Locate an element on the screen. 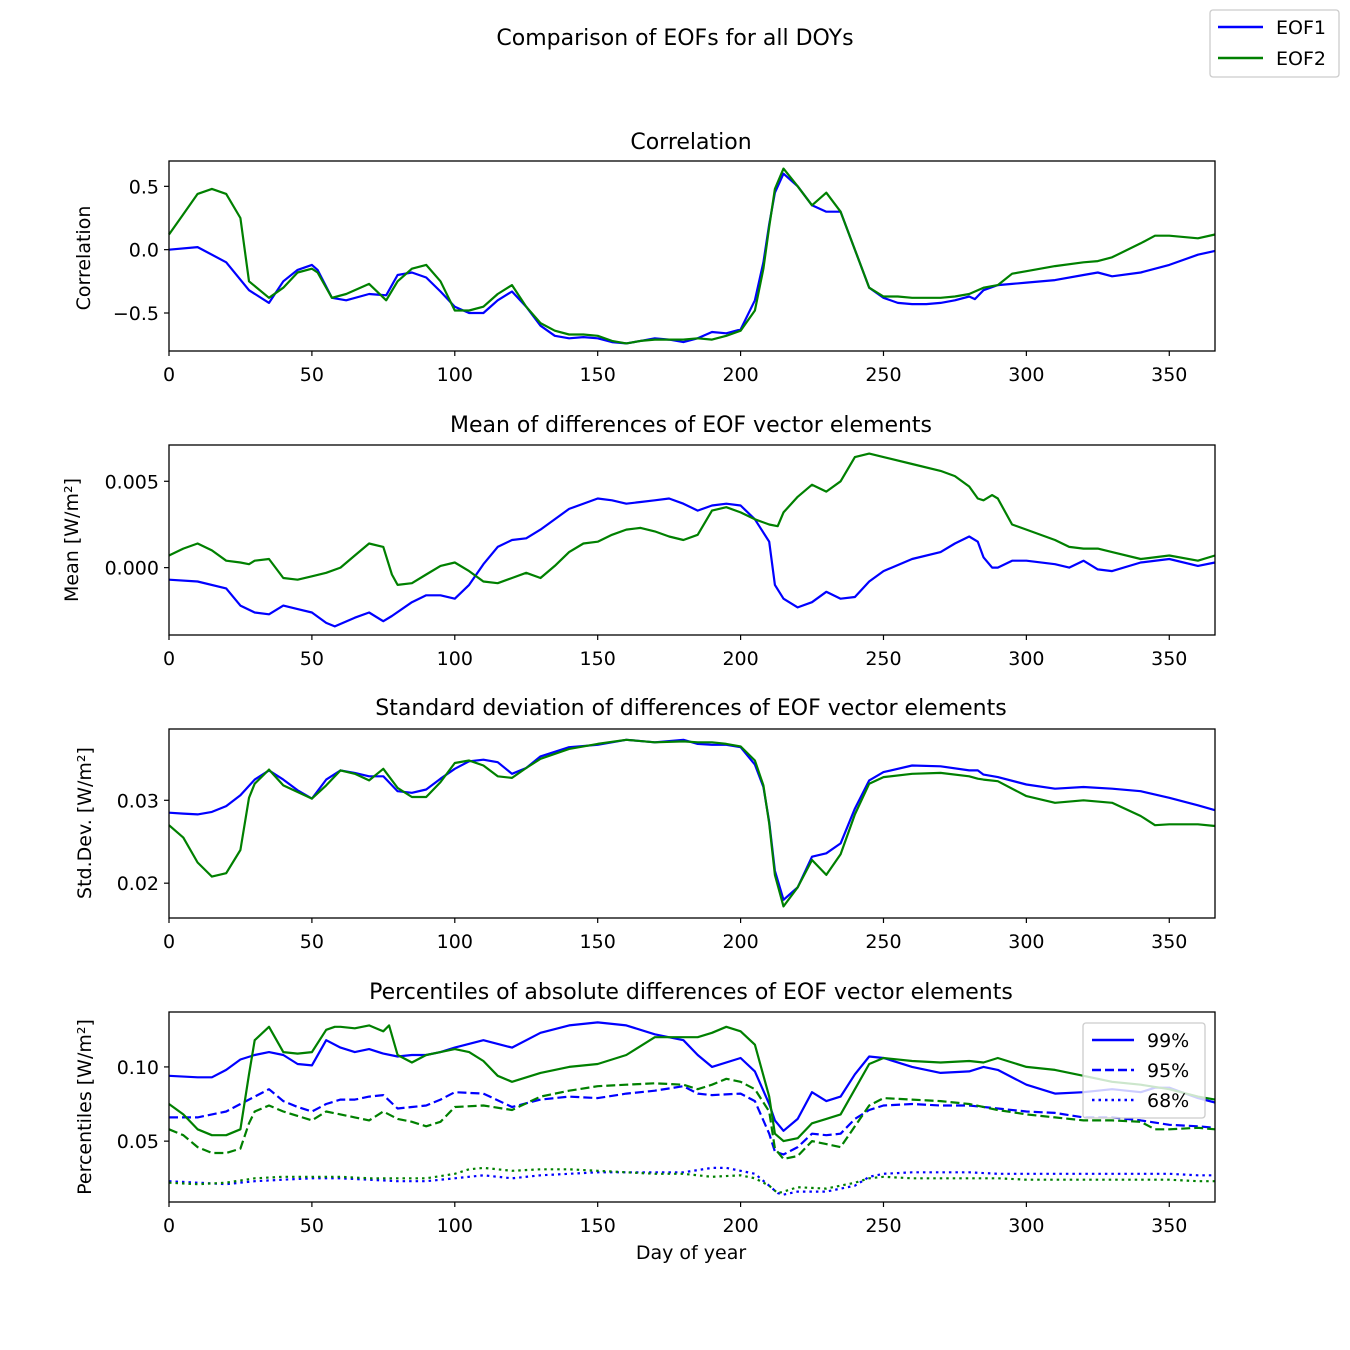  y-tick-label: 0.0 is located at coordinates (144, 251).